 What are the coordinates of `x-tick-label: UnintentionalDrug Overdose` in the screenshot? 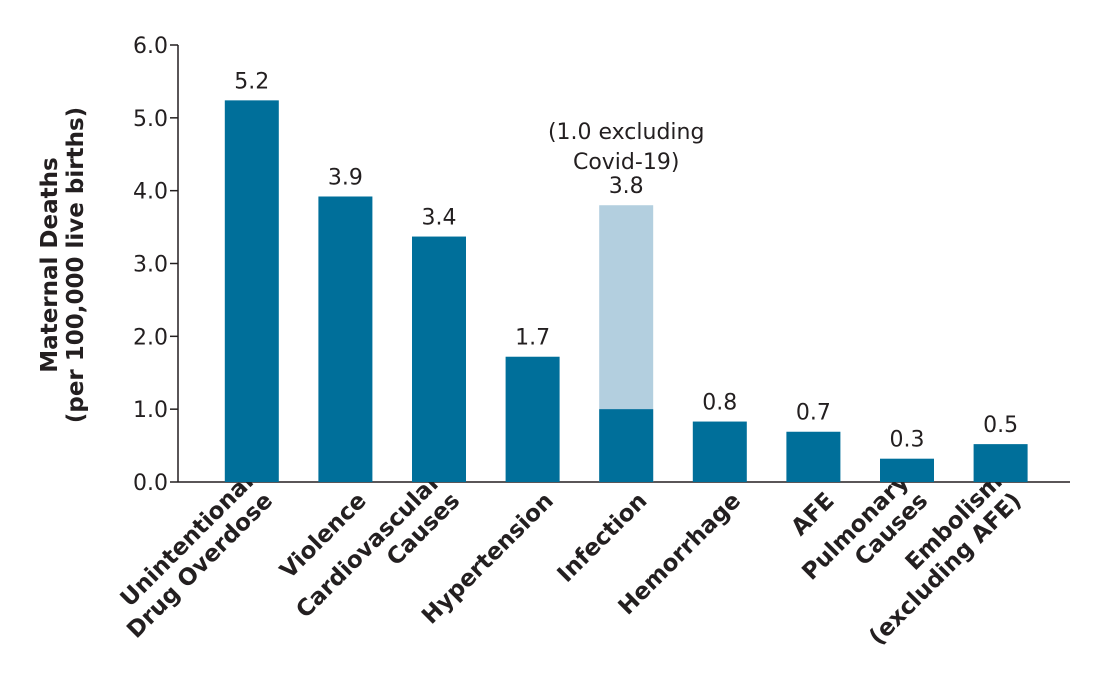 It's located at (190, 556).